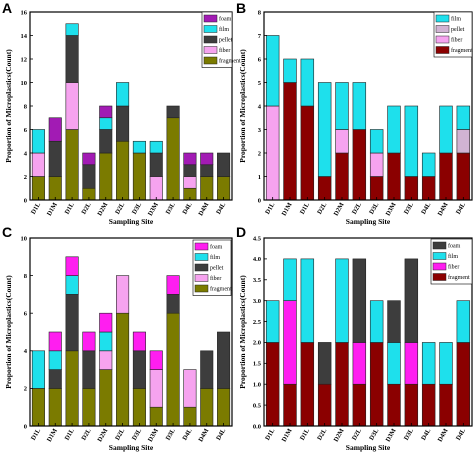 This screenshot has width=474, height=453. What do you see at coordinates (439, 256) in the screenshot?
I see `legend-swatch-film` at bounding box center [439, 256].